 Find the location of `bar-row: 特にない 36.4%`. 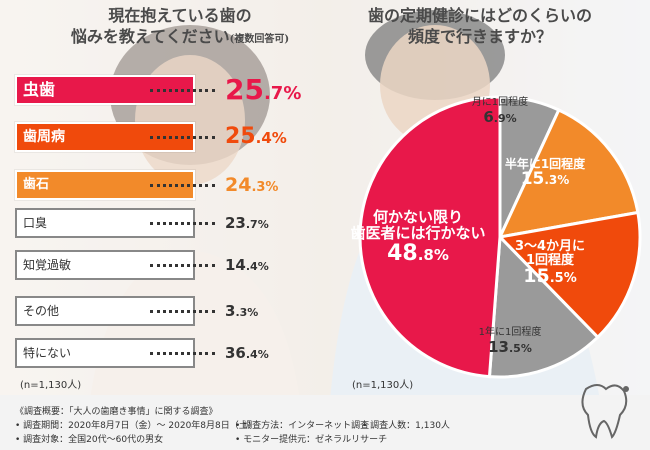

bar-row: 特にない 36.4% is located at coordinates (165, 353).